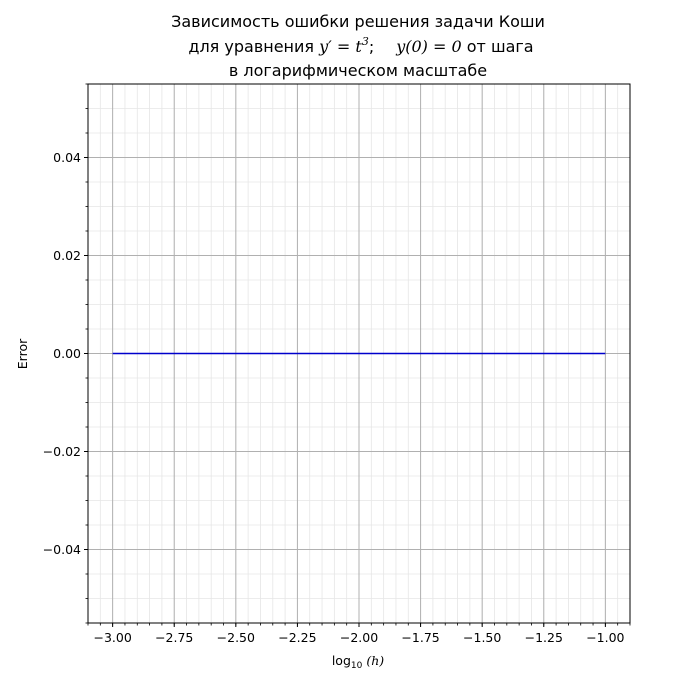 This screenshot has width=700, height=700. Describe the element at coordinates (297, 637) in the screenshot. I see `x-tick-label: −2.25` at that location.